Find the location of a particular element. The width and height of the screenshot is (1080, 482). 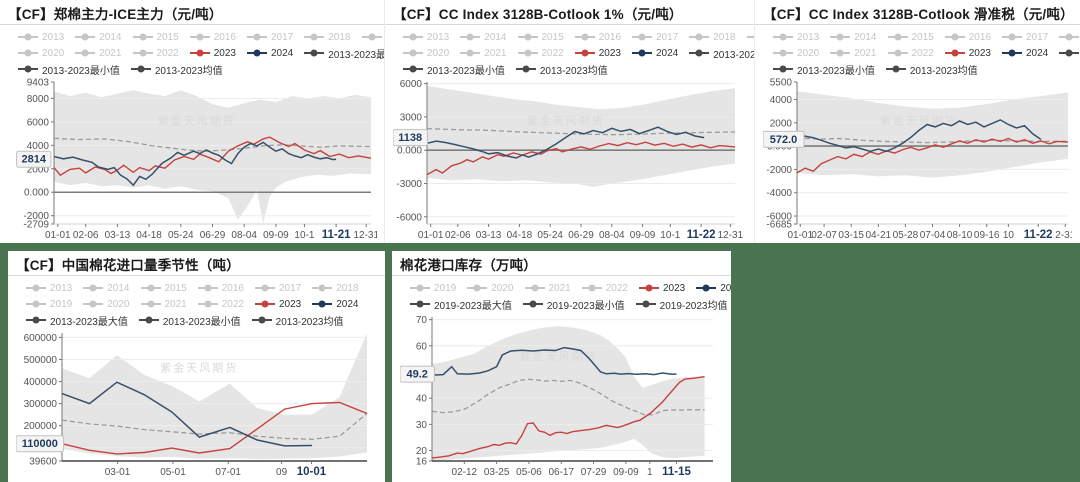

legend-item-2019-2023最大值: 2019-2023最大值 is located at coordinates (461, 304).